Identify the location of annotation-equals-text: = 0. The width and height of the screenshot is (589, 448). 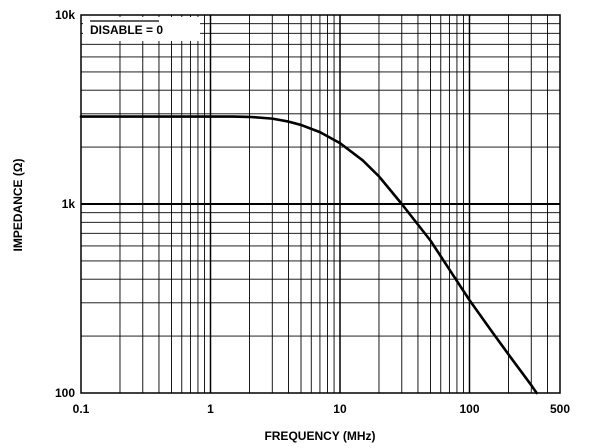
(153, 30).